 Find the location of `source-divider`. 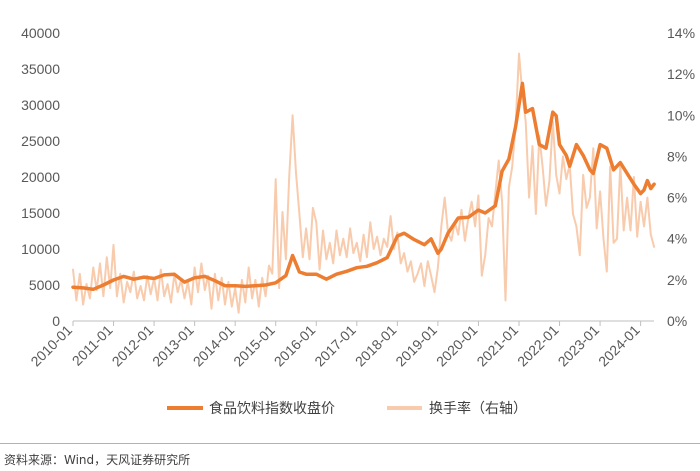

source-divider is located at coordinates (350, 443).